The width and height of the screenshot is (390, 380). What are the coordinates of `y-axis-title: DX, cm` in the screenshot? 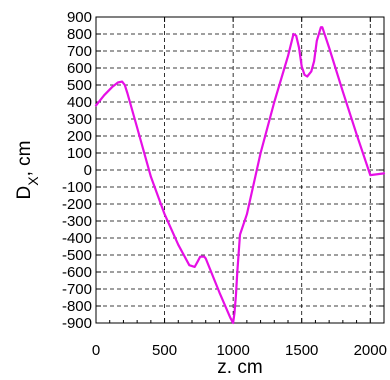 It's located at (27, 170).